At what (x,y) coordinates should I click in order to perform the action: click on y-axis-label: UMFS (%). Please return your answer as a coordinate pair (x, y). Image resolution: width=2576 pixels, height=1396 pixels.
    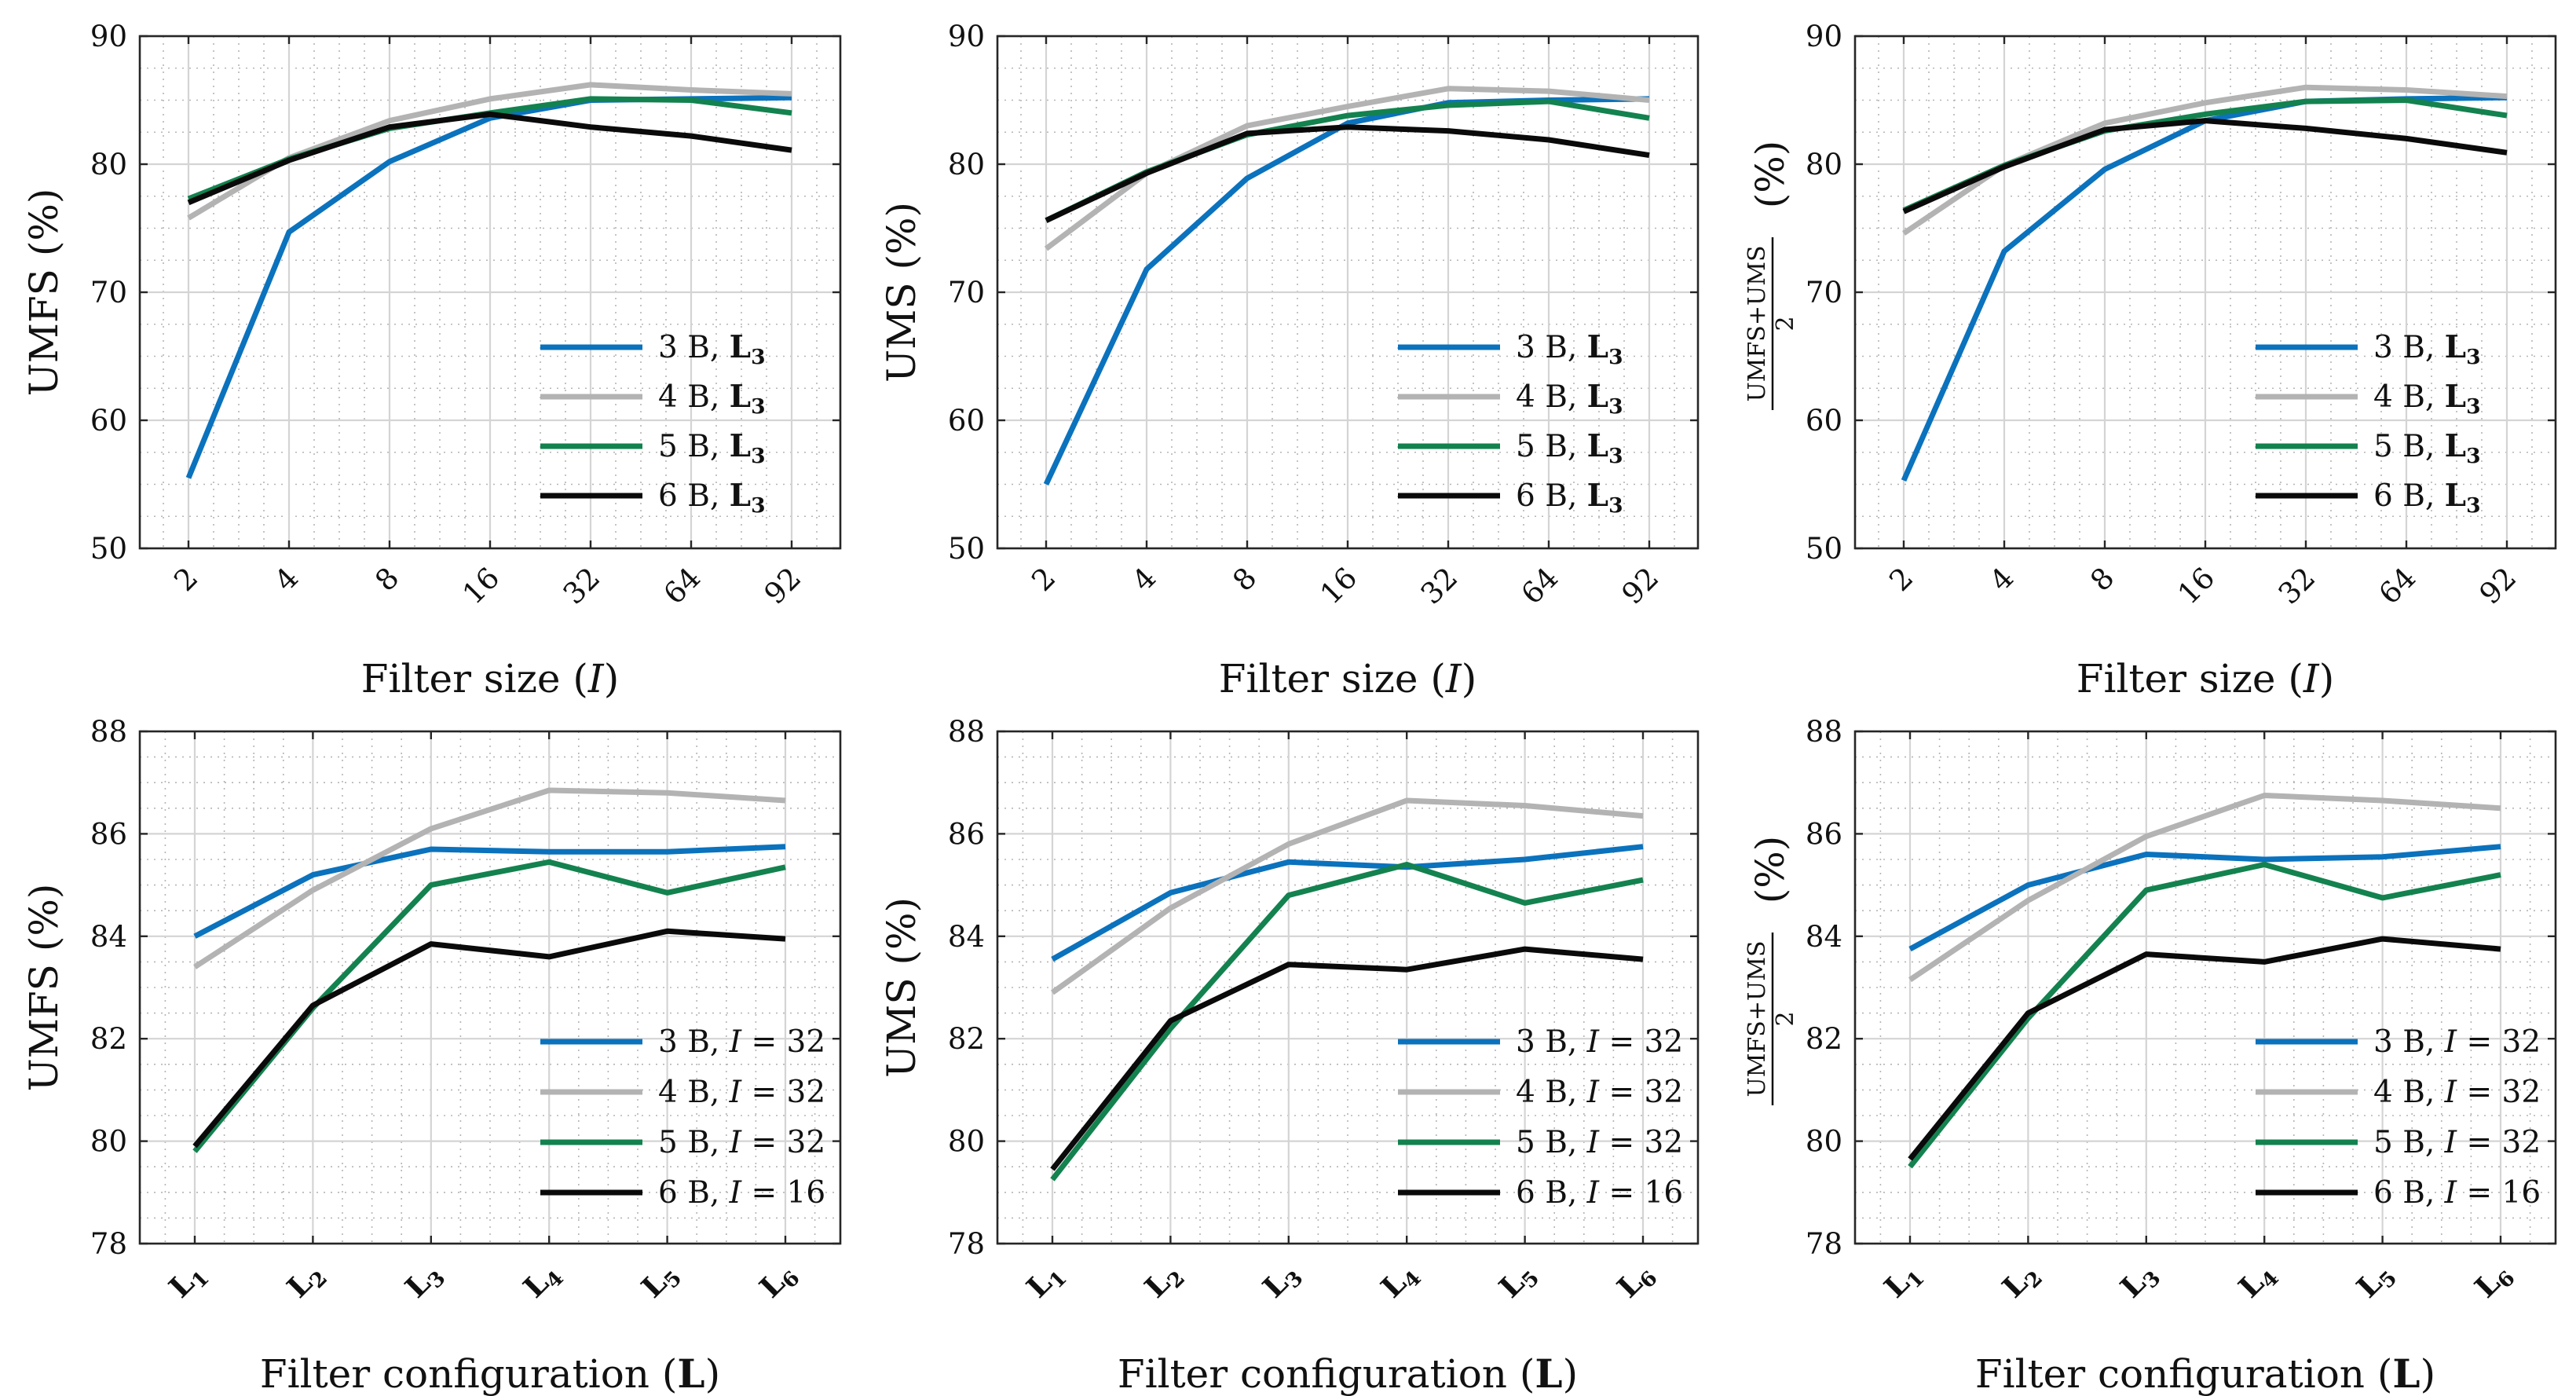
    Looking at the image, I should click on (44, 293).